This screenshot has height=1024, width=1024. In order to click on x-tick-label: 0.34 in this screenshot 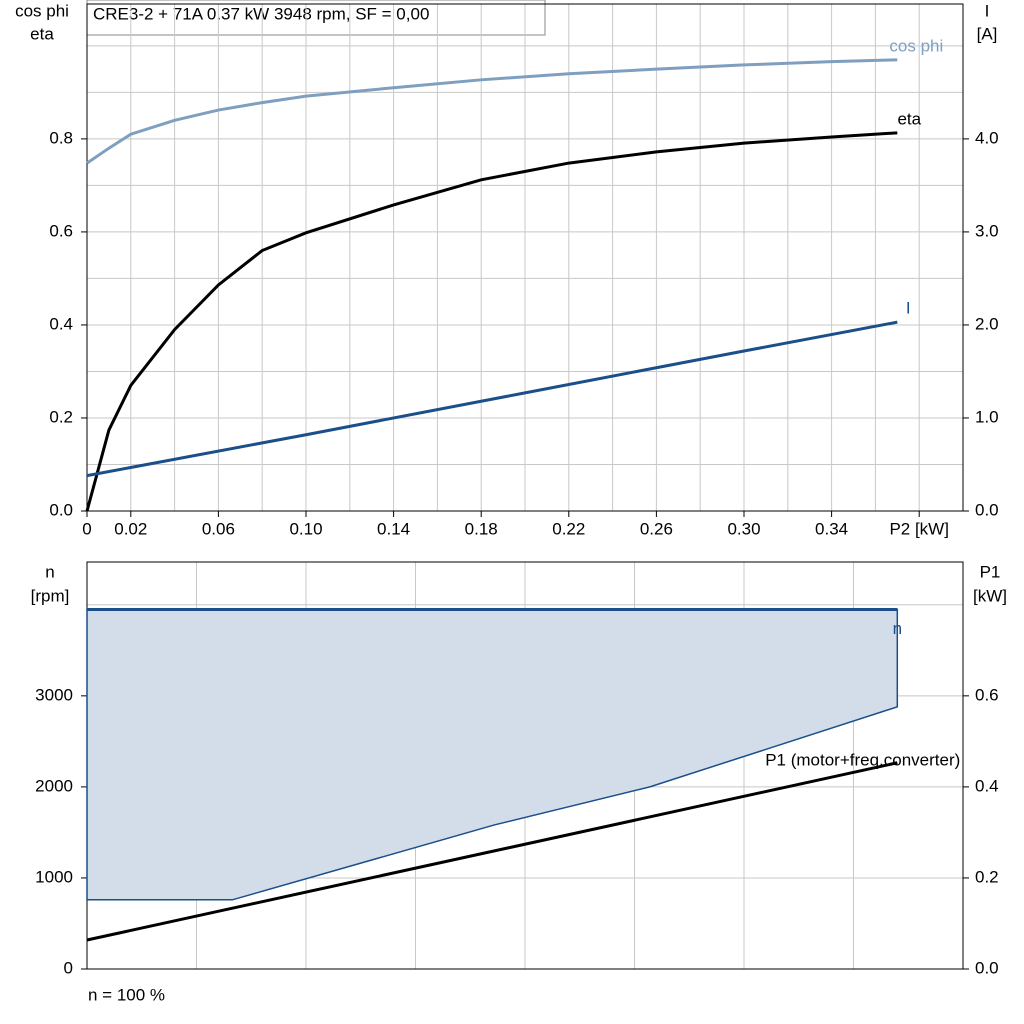, I will do `click(831, 528)`.